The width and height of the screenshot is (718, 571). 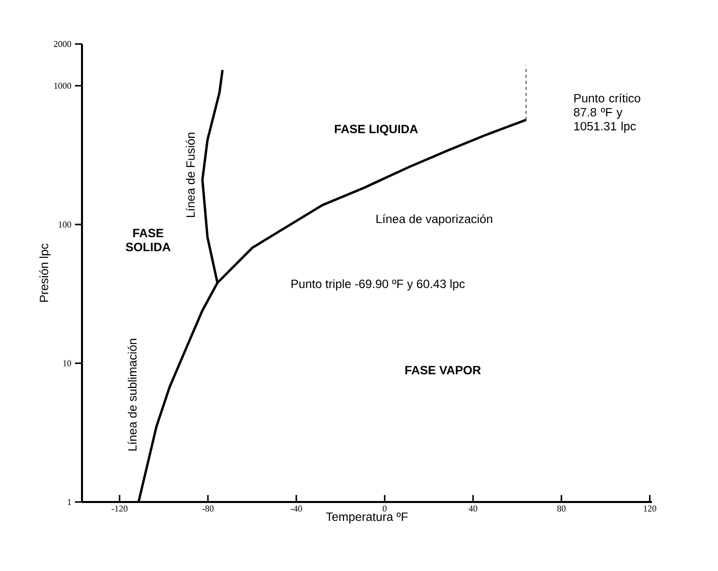 What do you see at coordinates (63, 85) in the screenshot?
I see `y-tick-label: 1000` at bounding box center [63, 85].